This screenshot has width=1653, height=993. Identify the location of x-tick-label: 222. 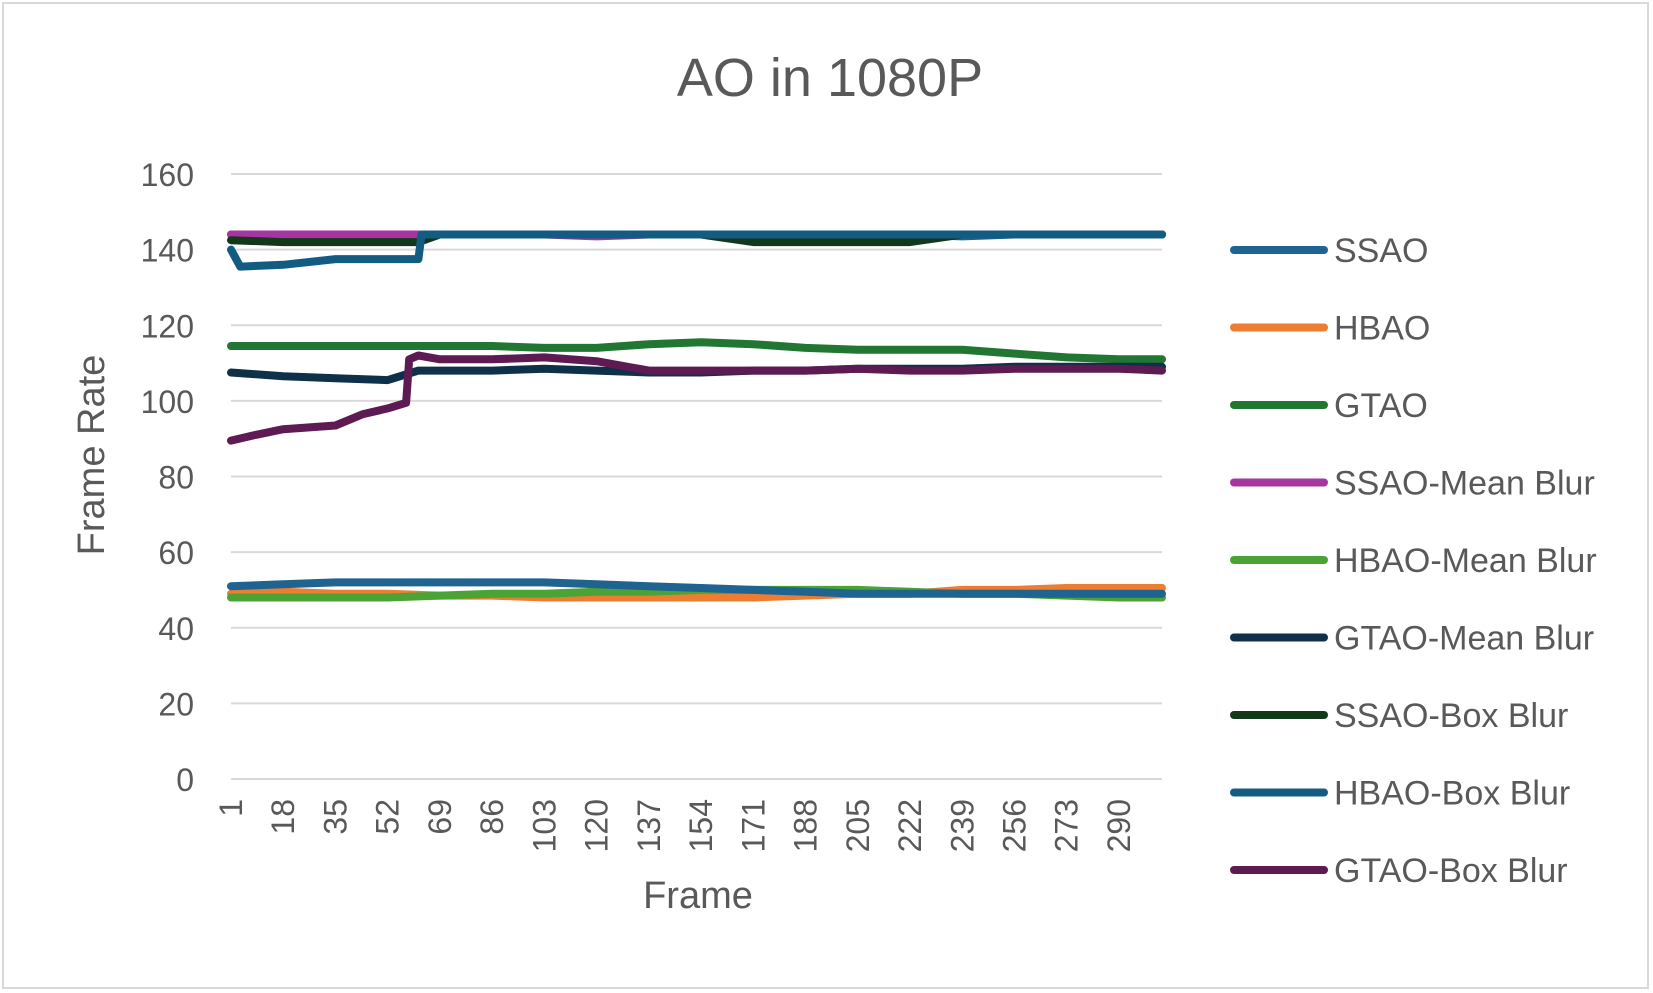
(910, 825).